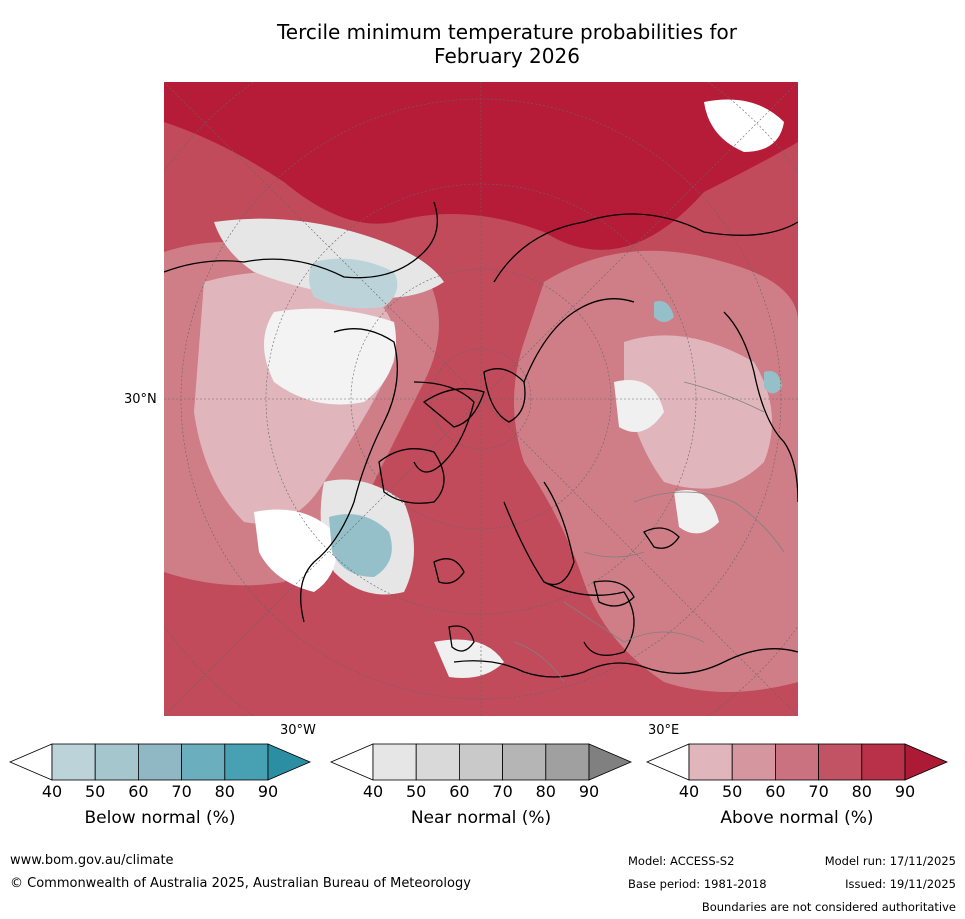  I want to click on colorbar-above-normal, so click(797, 762).